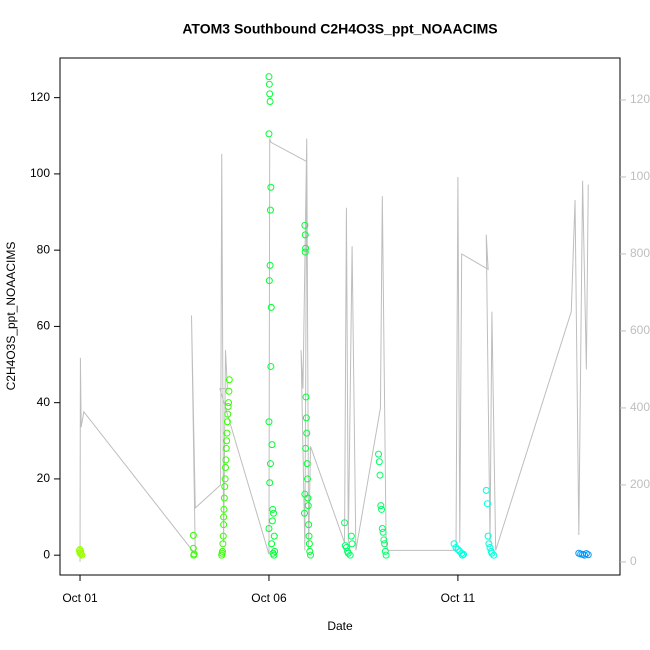 Image resolution: width=650 pixels, height=650 pixels. Describe the element at coordinates (44, 402) in the screenshot. I see `y-tick-label: 40` at that location.